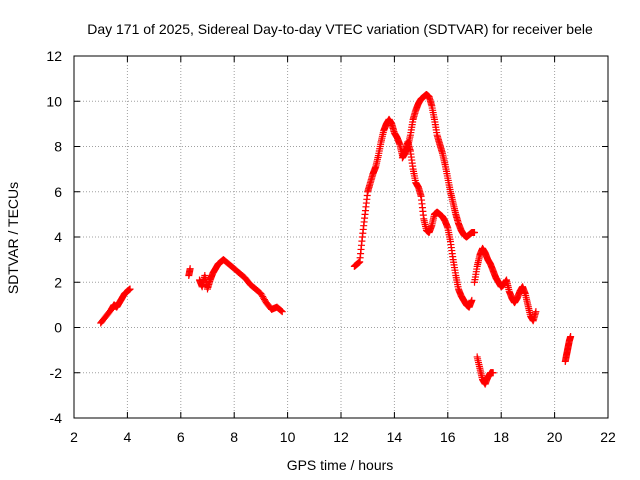 This screenshot has height=480, width=640. I want to click on series-arc8, so click(568, 349).